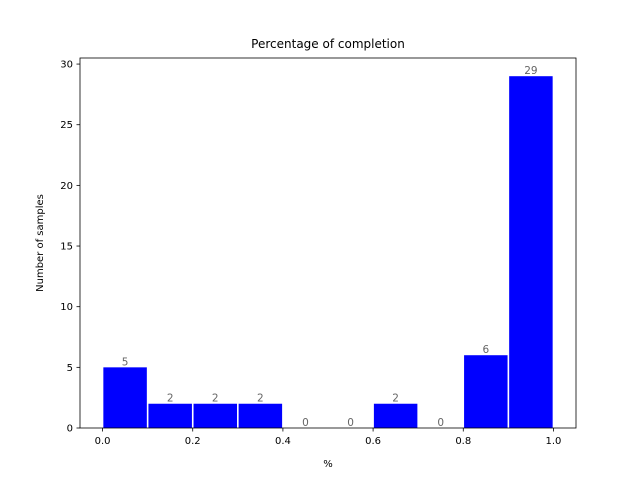  Describe the element at coordinates (66, 125) in the screenshot. I see `y-tick-label: 25` at that location.